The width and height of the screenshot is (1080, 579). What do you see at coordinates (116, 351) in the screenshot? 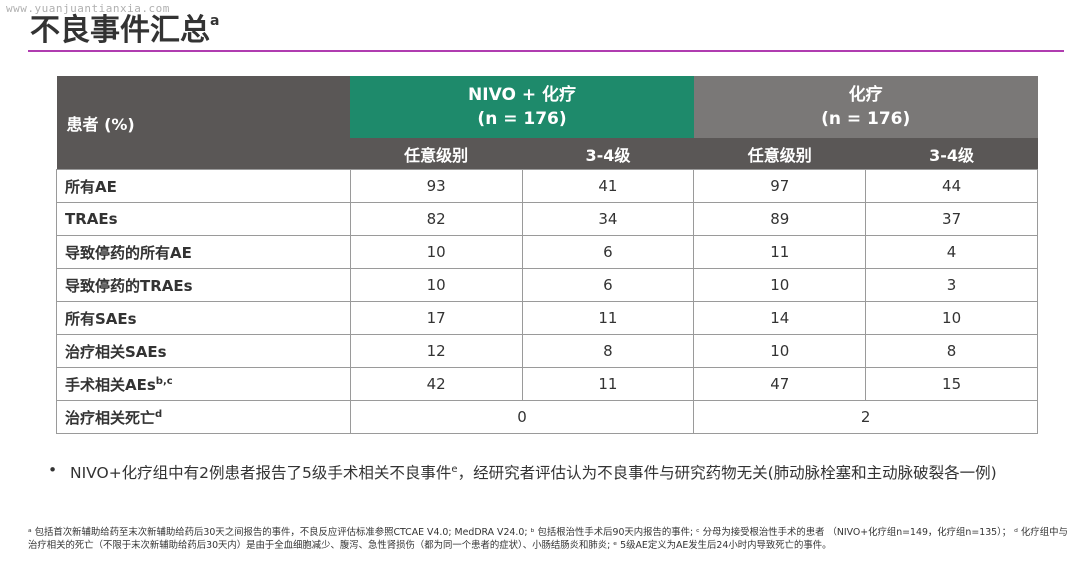
I see `row-label-text: 治疗相关SAEs` at bounding box center [116, 351].